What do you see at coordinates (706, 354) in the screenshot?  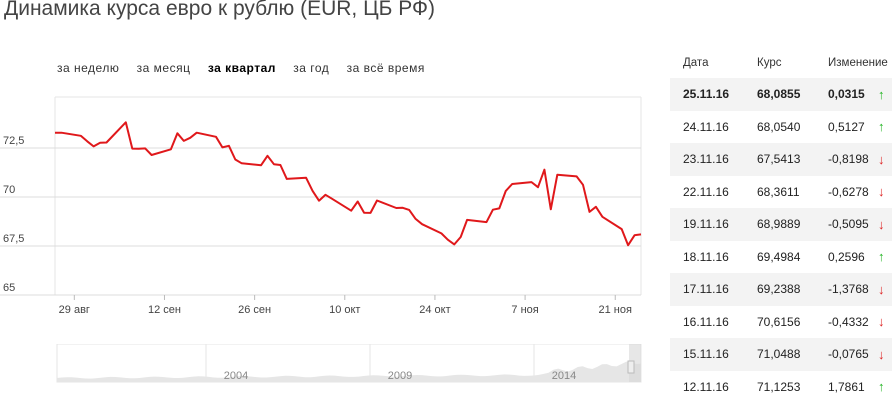 I see `cell-date: 15.11.16` at bounding box center [706, 354].